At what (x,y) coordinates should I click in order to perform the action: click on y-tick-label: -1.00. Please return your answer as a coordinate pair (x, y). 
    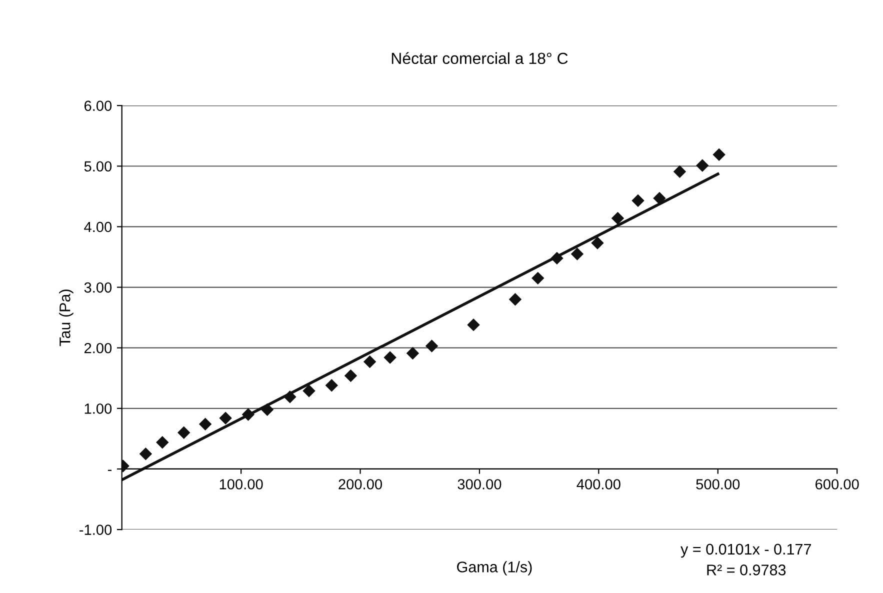
    Looking at the image, I should click on (96, 529).